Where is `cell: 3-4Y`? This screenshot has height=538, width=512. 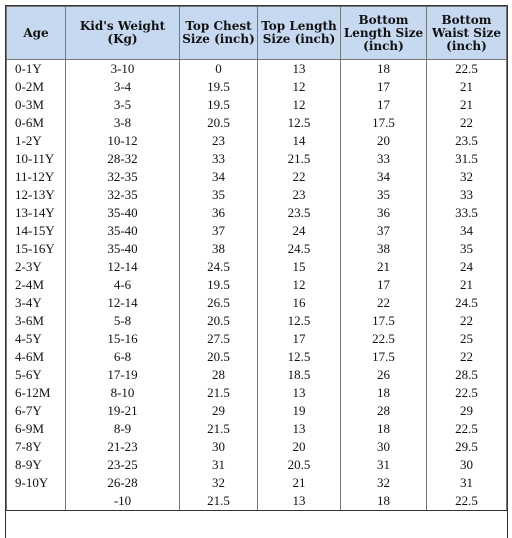
cell: 3-4Y is located at coordinates (36, 303).